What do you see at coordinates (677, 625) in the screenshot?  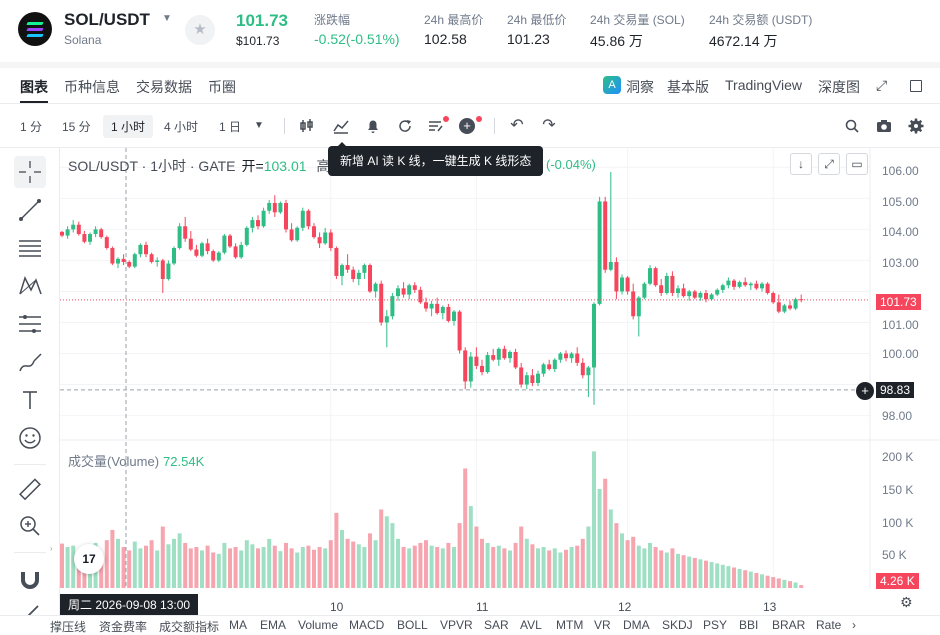 I see `indicator-14: SKDJ` at bounding box center [677, 625].